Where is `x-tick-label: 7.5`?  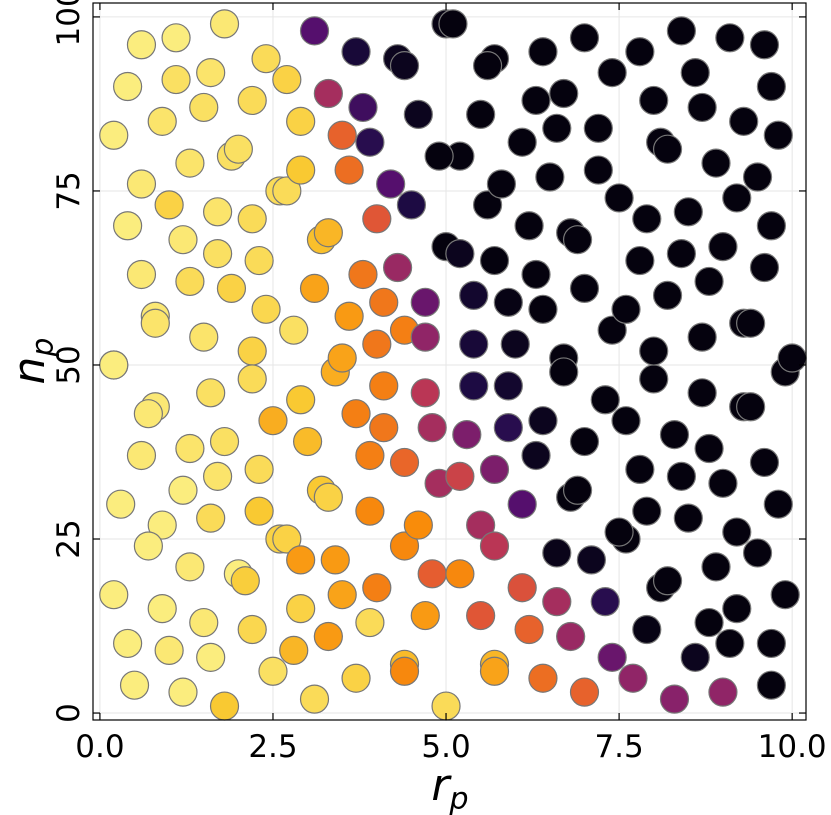 x-tick-label: 7.5 is located at coordinates (618, 747).